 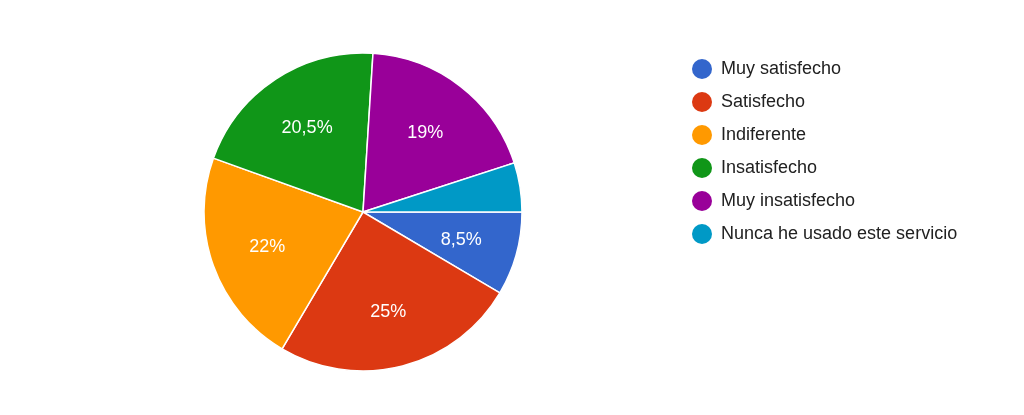 I want to click on data-label: 19%, so click(x=425, y=131).